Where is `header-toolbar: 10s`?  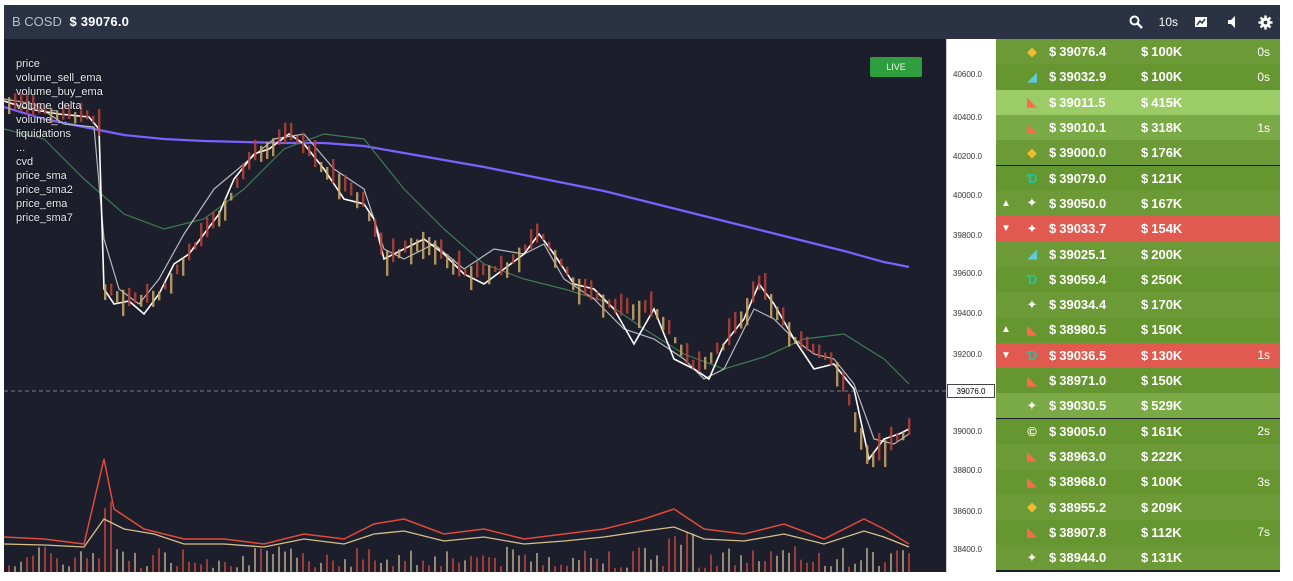 header-toolbar: 10s is located at coordinates (1200, 22).